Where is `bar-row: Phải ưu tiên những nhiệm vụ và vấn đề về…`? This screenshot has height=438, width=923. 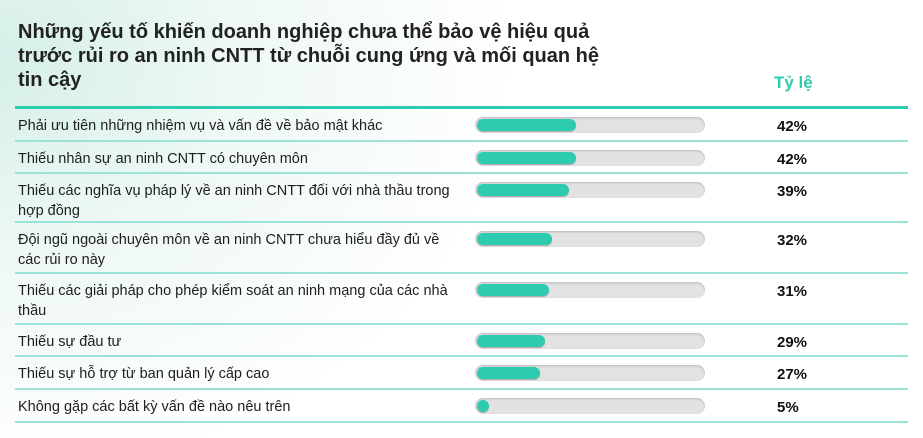 bar-row: Phải ưu tiên những nhiệm vụ và vấn đề về… is located at coordinates (461, 125).